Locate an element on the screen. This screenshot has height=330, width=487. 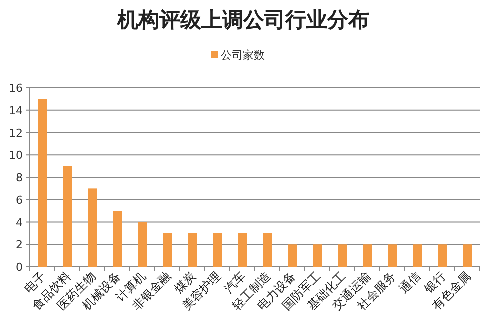
y-tick-label: 8 is located at coordinates (19, 178).